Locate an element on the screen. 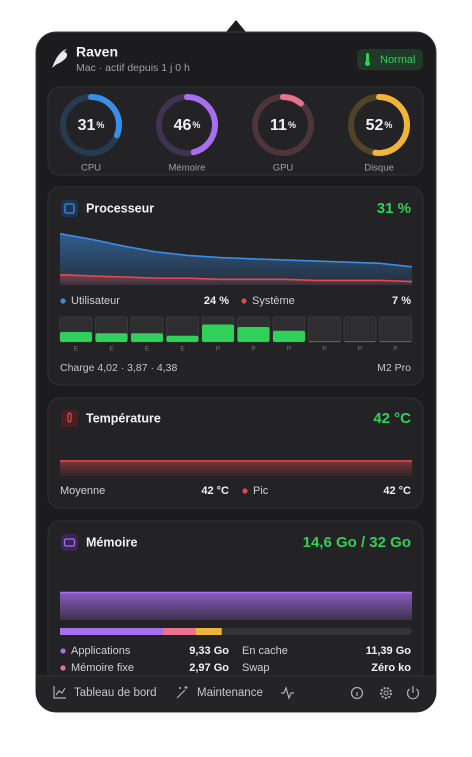  temperature-icon is located at coordinates (69, 418).